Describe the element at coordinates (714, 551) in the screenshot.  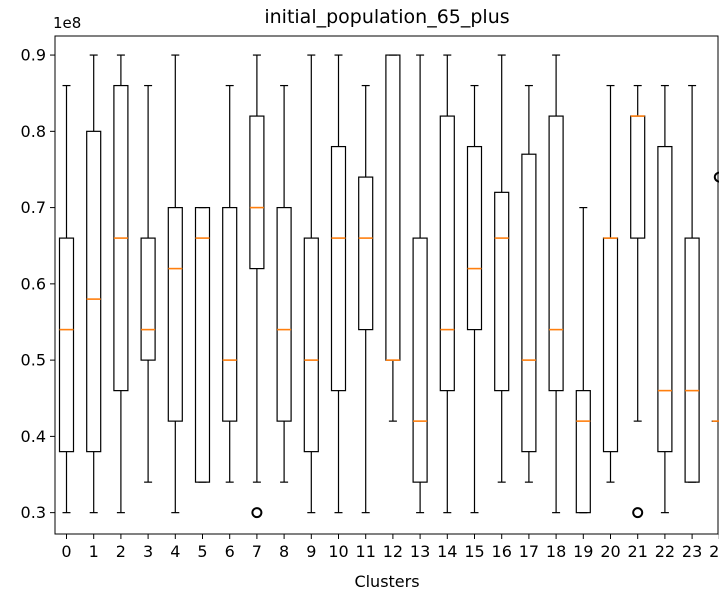
I see `x-tick-label: 24` at that location.